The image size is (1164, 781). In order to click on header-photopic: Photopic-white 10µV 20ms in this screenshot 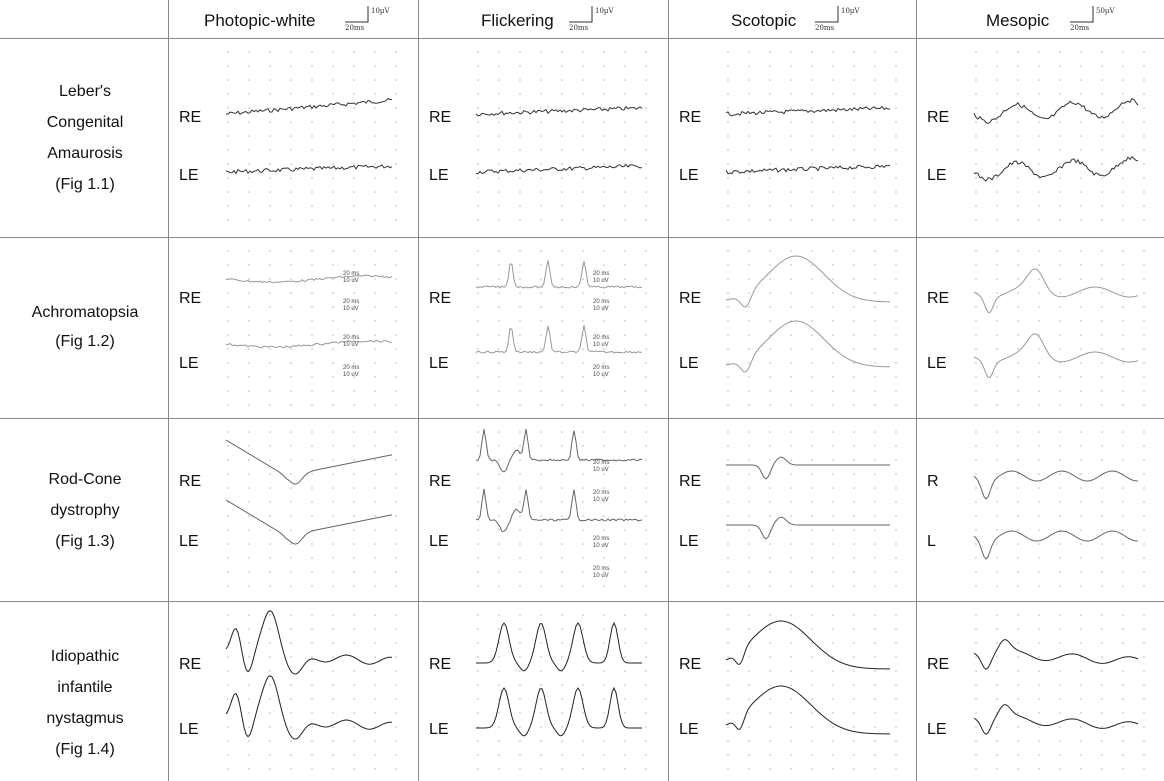, I will do `click(297, 19)`.